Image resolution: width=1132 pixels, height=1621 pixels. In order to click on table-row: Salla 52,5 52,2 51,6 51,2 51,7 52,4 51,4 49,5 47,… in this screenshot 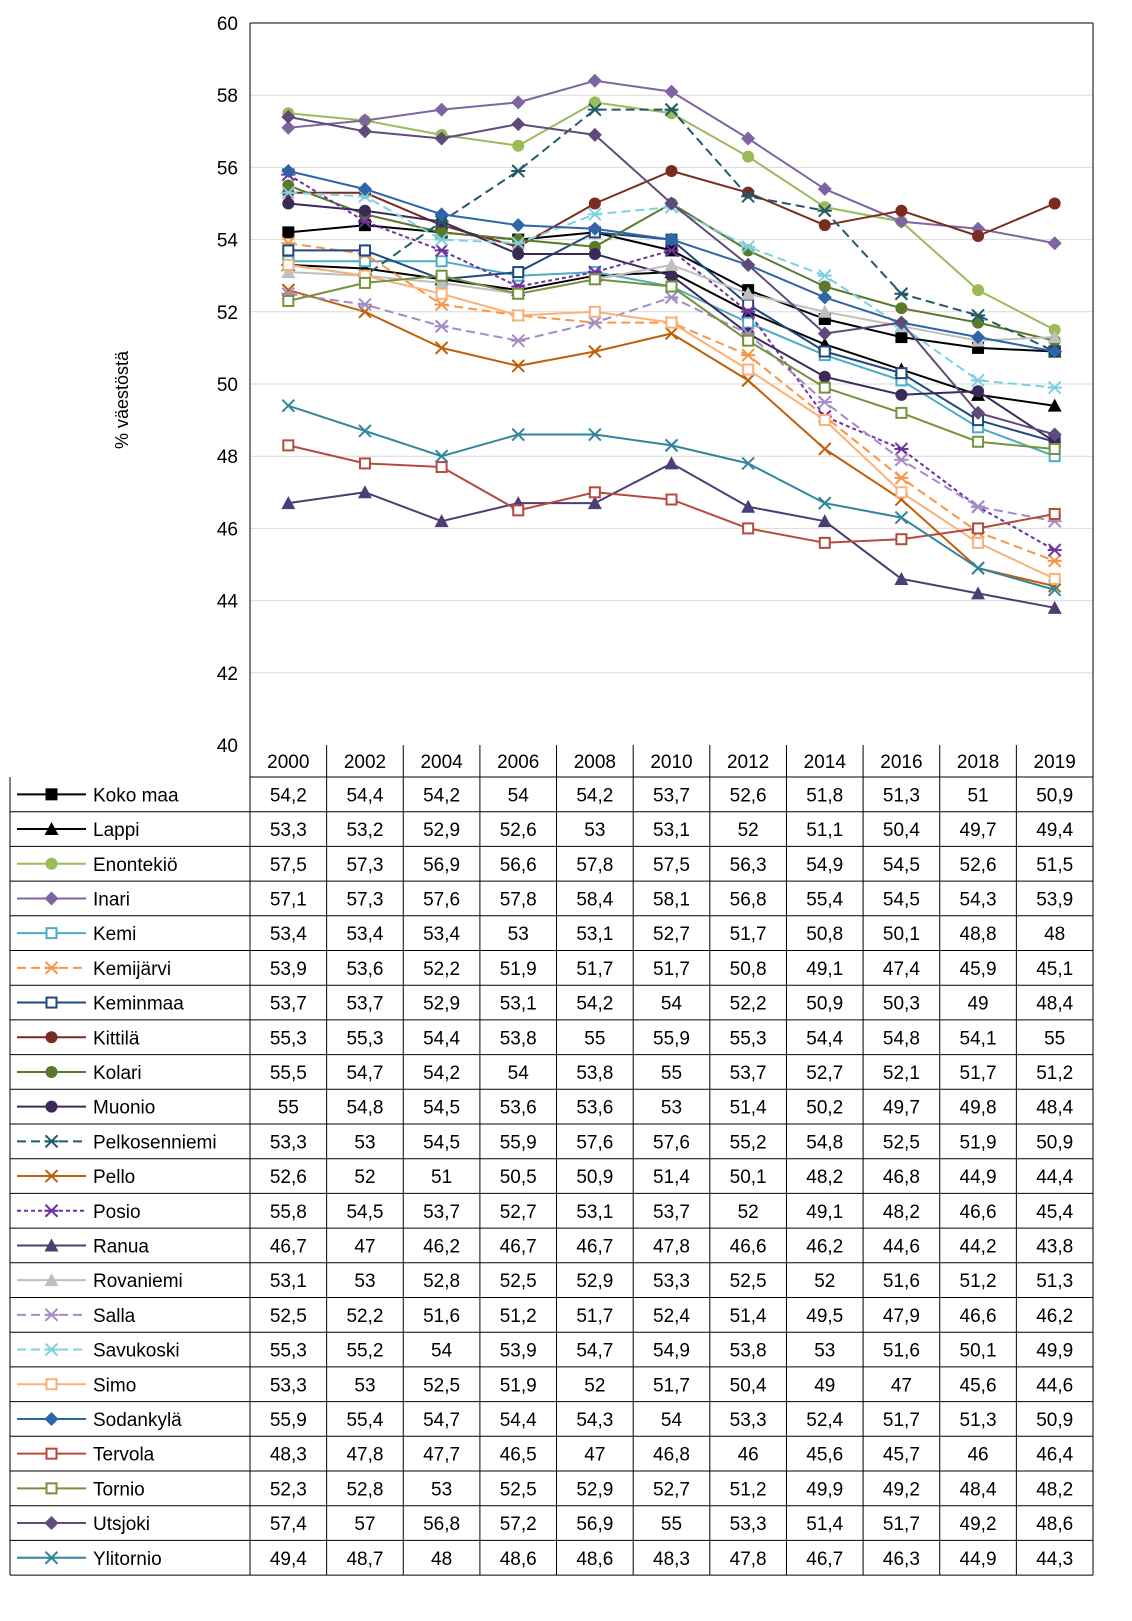, I will do `click(551, 1319)`.